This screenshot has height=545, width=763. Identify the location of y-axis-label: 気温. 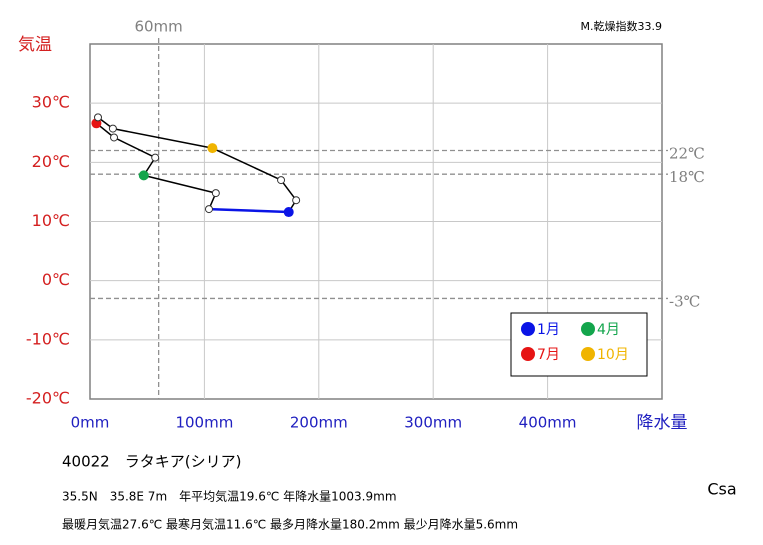
(35, 45).